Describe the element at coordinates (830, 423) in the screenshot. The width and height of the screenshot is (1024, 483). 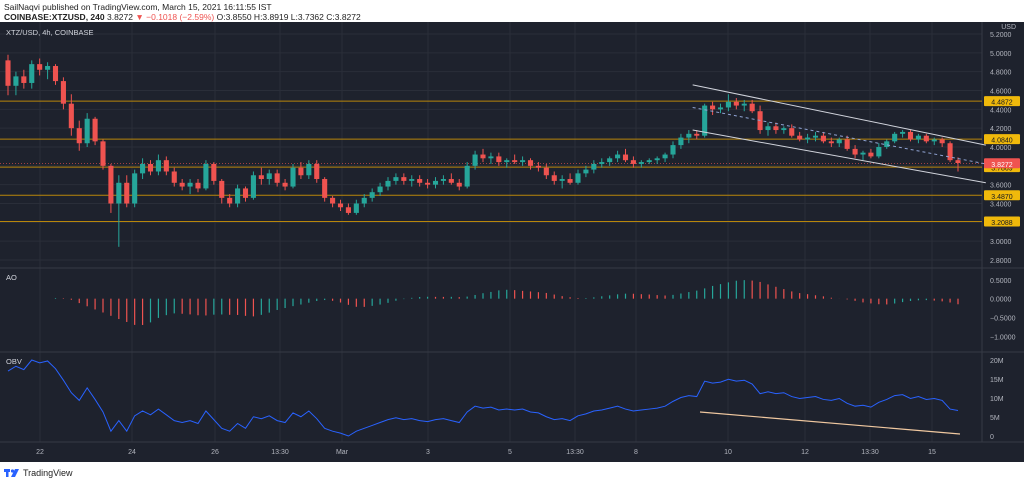
I see `obv-trend-line` at that location.